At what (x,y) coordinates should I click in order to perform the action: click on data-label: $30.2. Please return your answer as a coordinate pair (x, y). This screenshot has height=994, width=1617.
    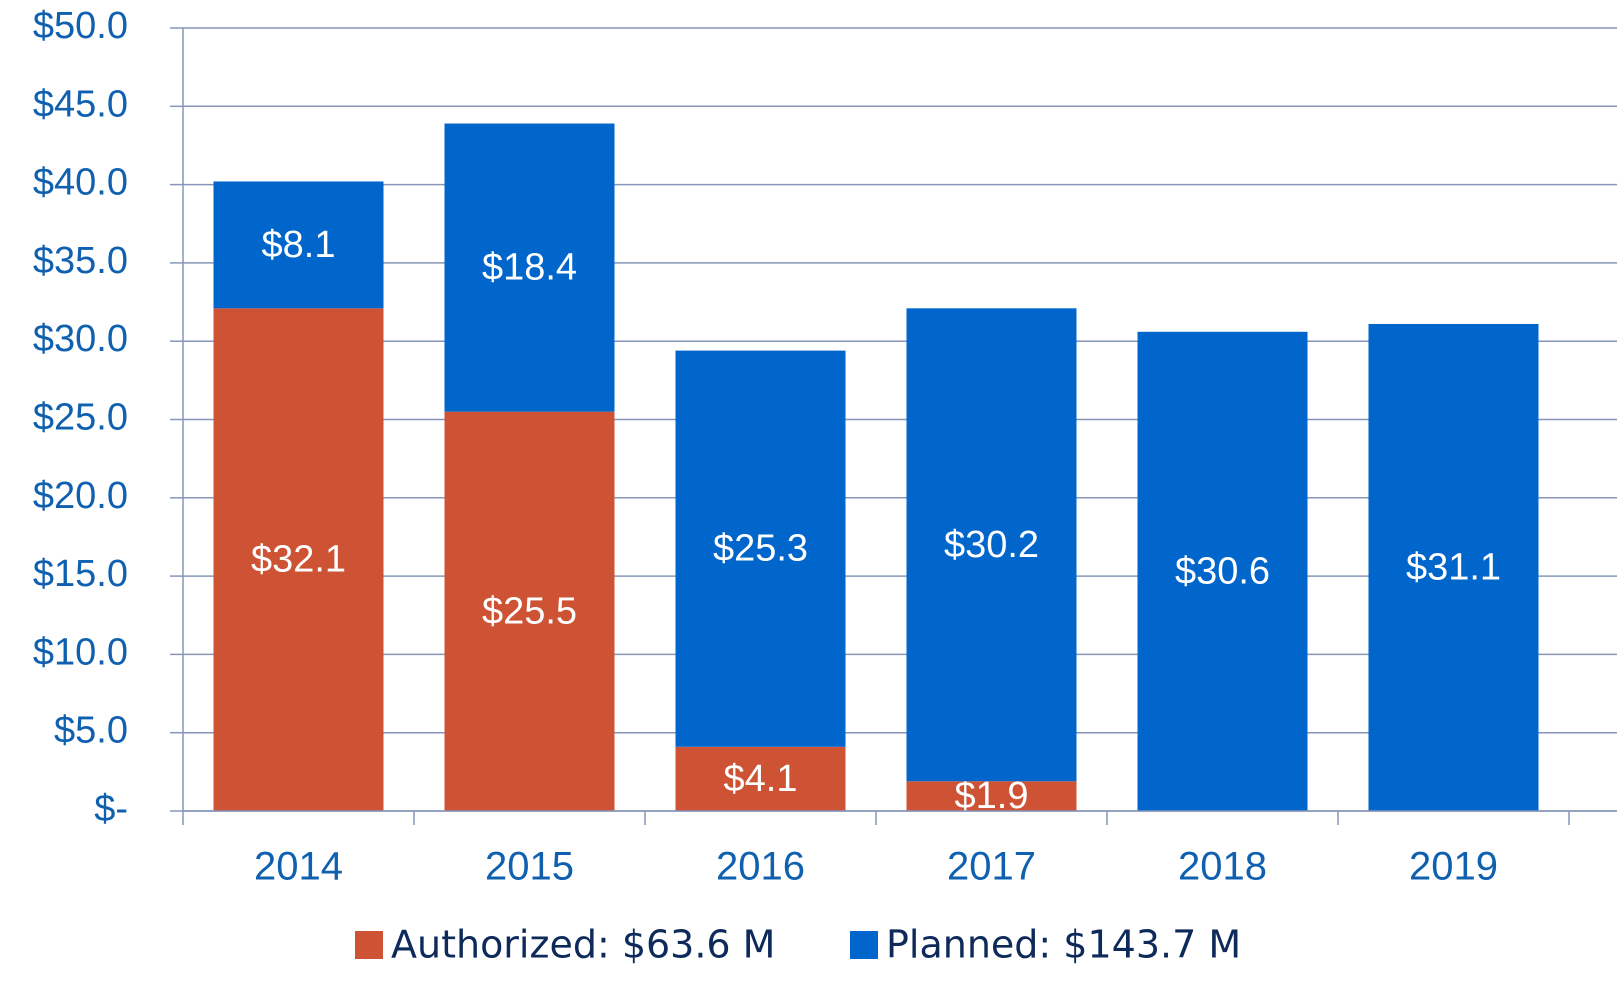
    Looking at the image, I should click on (991, 545).